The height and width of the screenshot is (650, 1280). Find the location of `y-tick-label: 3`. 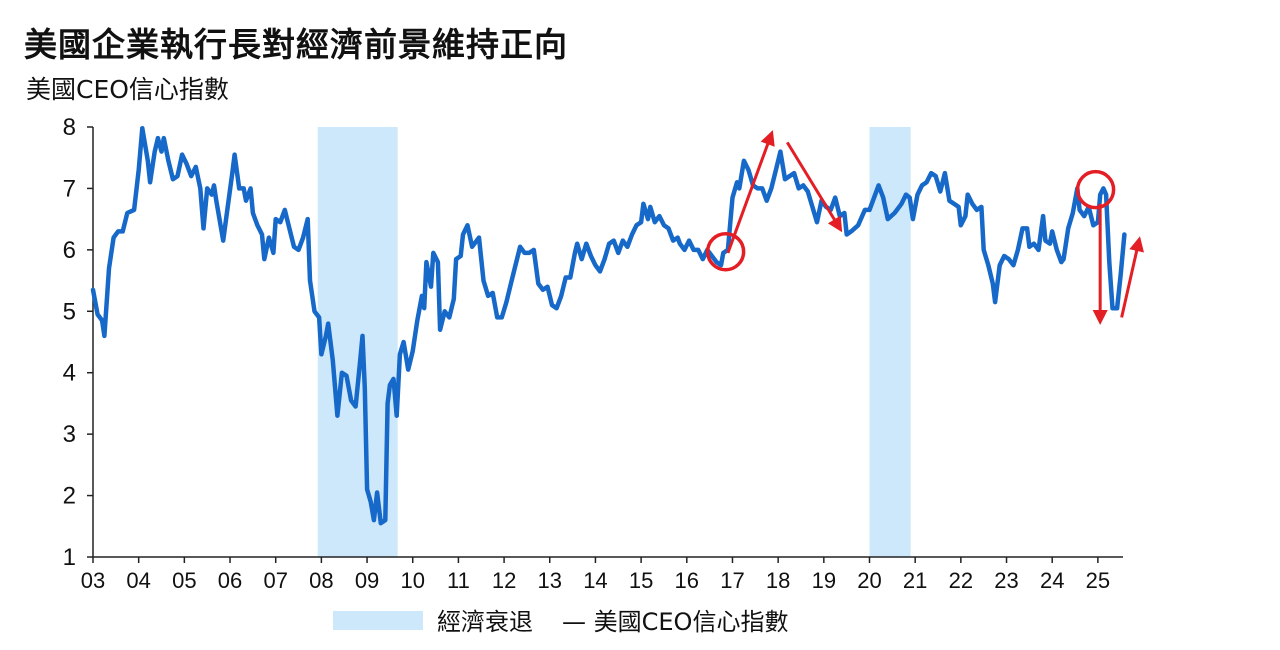

y-tick-label: 3 is located at coordinates (69, 434).